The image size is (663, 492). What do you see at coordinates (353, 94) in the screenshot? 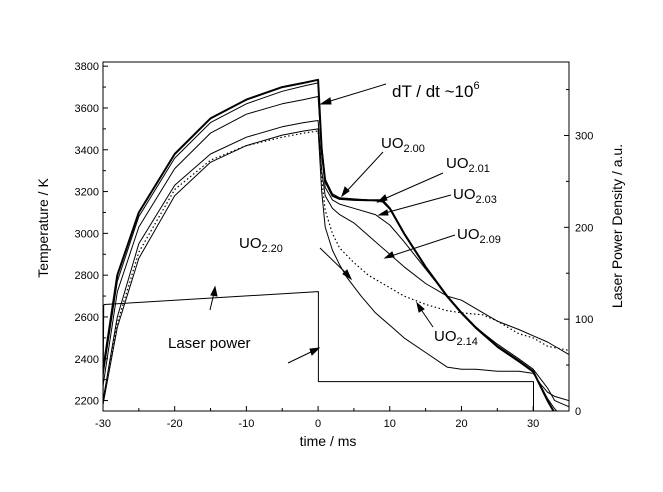
I see `arrow-rate` at bounding box center [353, 94].